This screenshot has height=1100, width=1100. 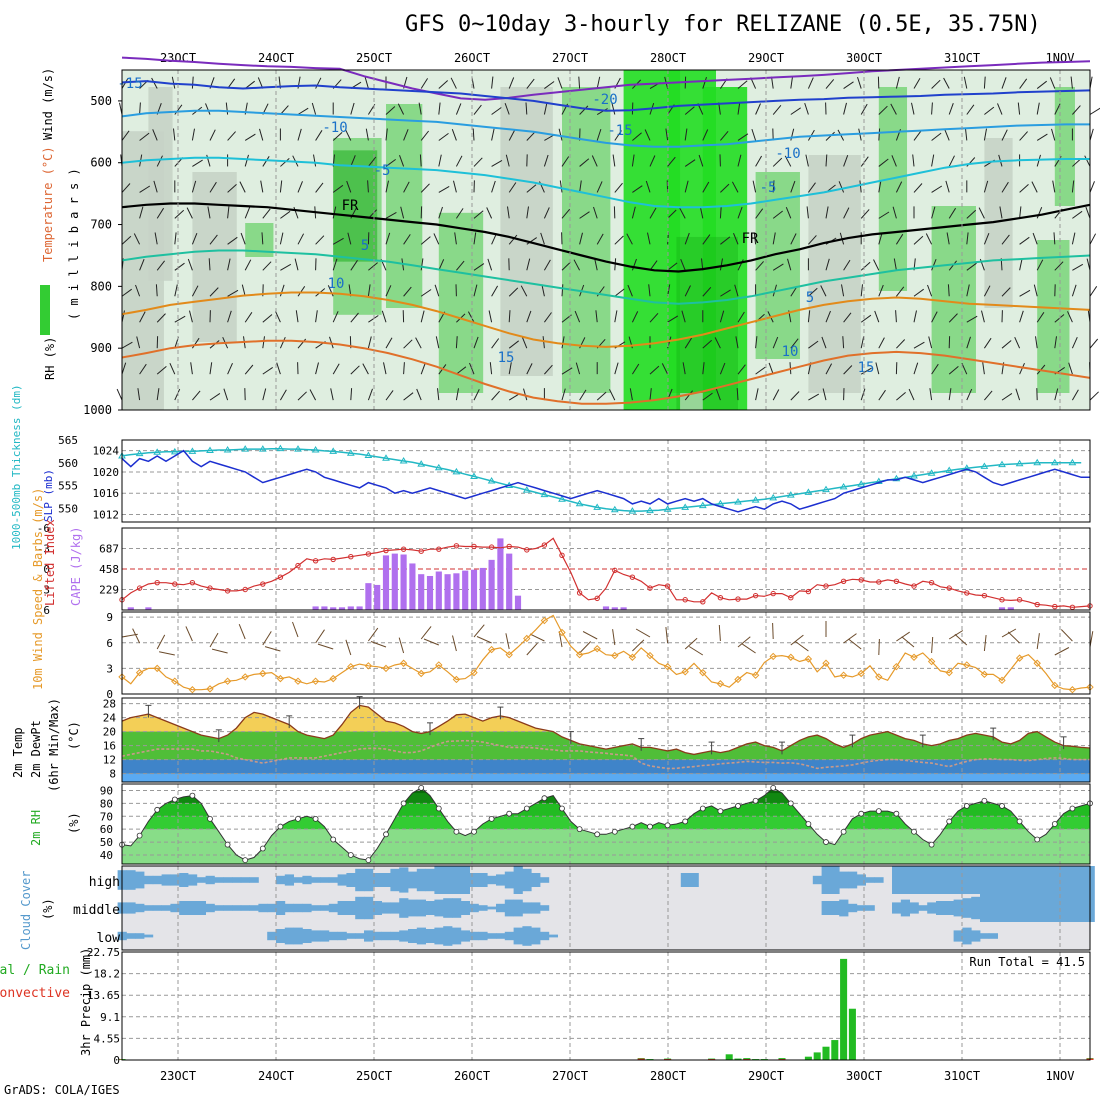 What do you see at coordinates (750, 239) in the screenshot?
I see `isotherm-label: FR` at bounding box center [750, 239].